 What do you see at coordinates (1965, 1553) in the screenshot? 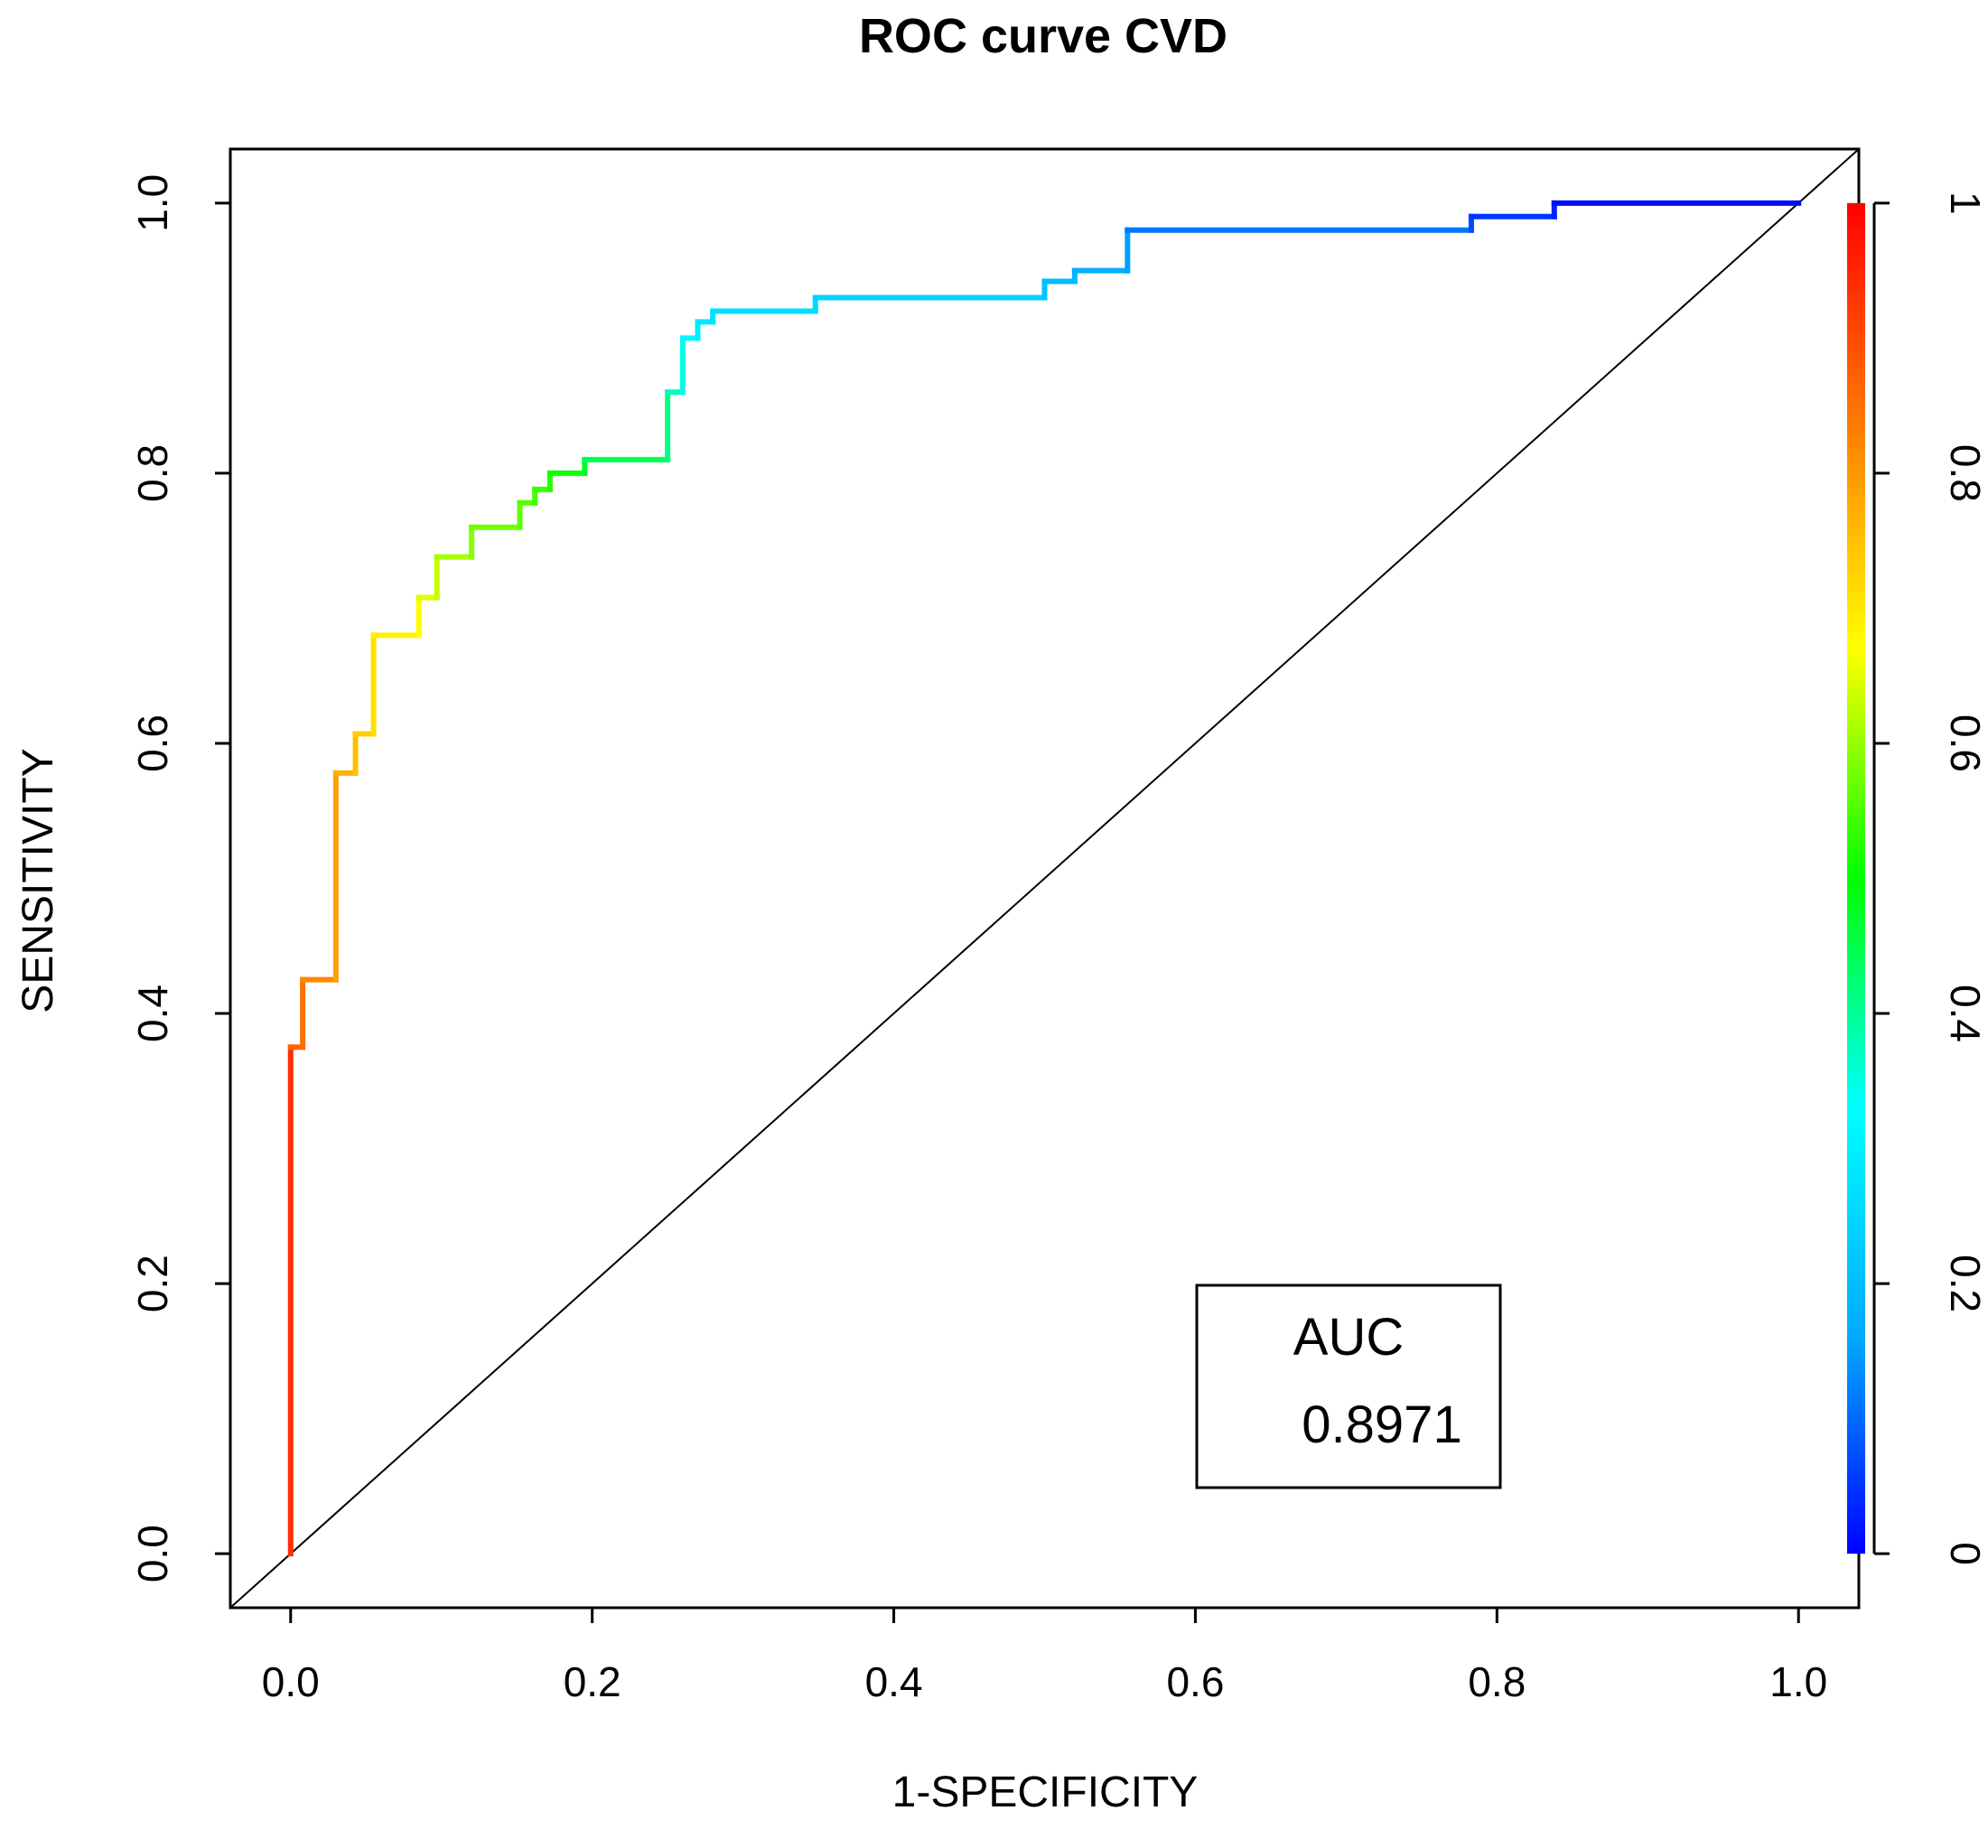
I see `colorbar-tick-label: 0` at bounding box center [1965, 1553].